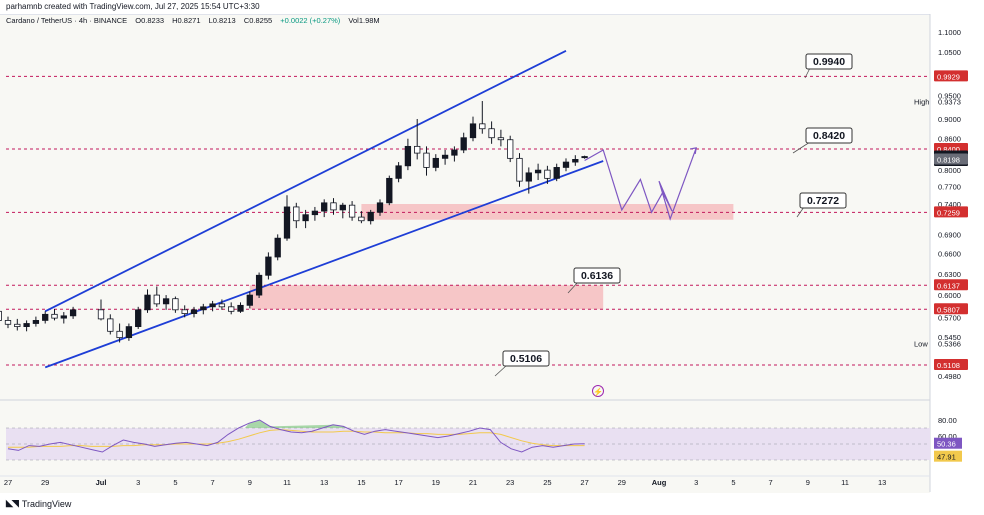  I want to click on time-tick-label: 13, so click(882, 482).